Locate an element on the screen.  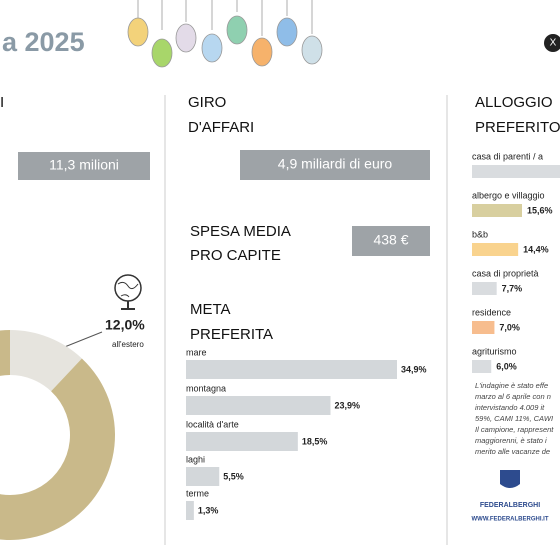
globe-icon is located at coordinates (128, 292).